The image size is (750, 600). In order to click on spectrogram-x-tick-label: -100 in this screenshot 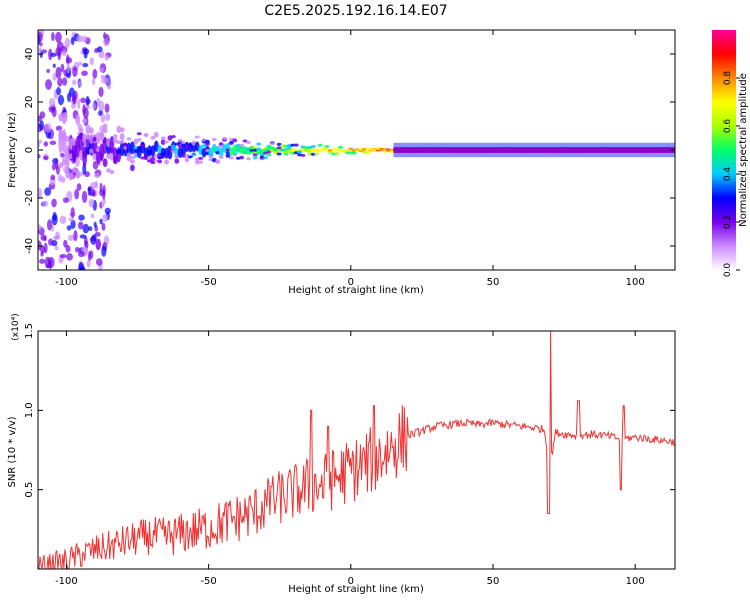, I will do `click(66, 282)`.